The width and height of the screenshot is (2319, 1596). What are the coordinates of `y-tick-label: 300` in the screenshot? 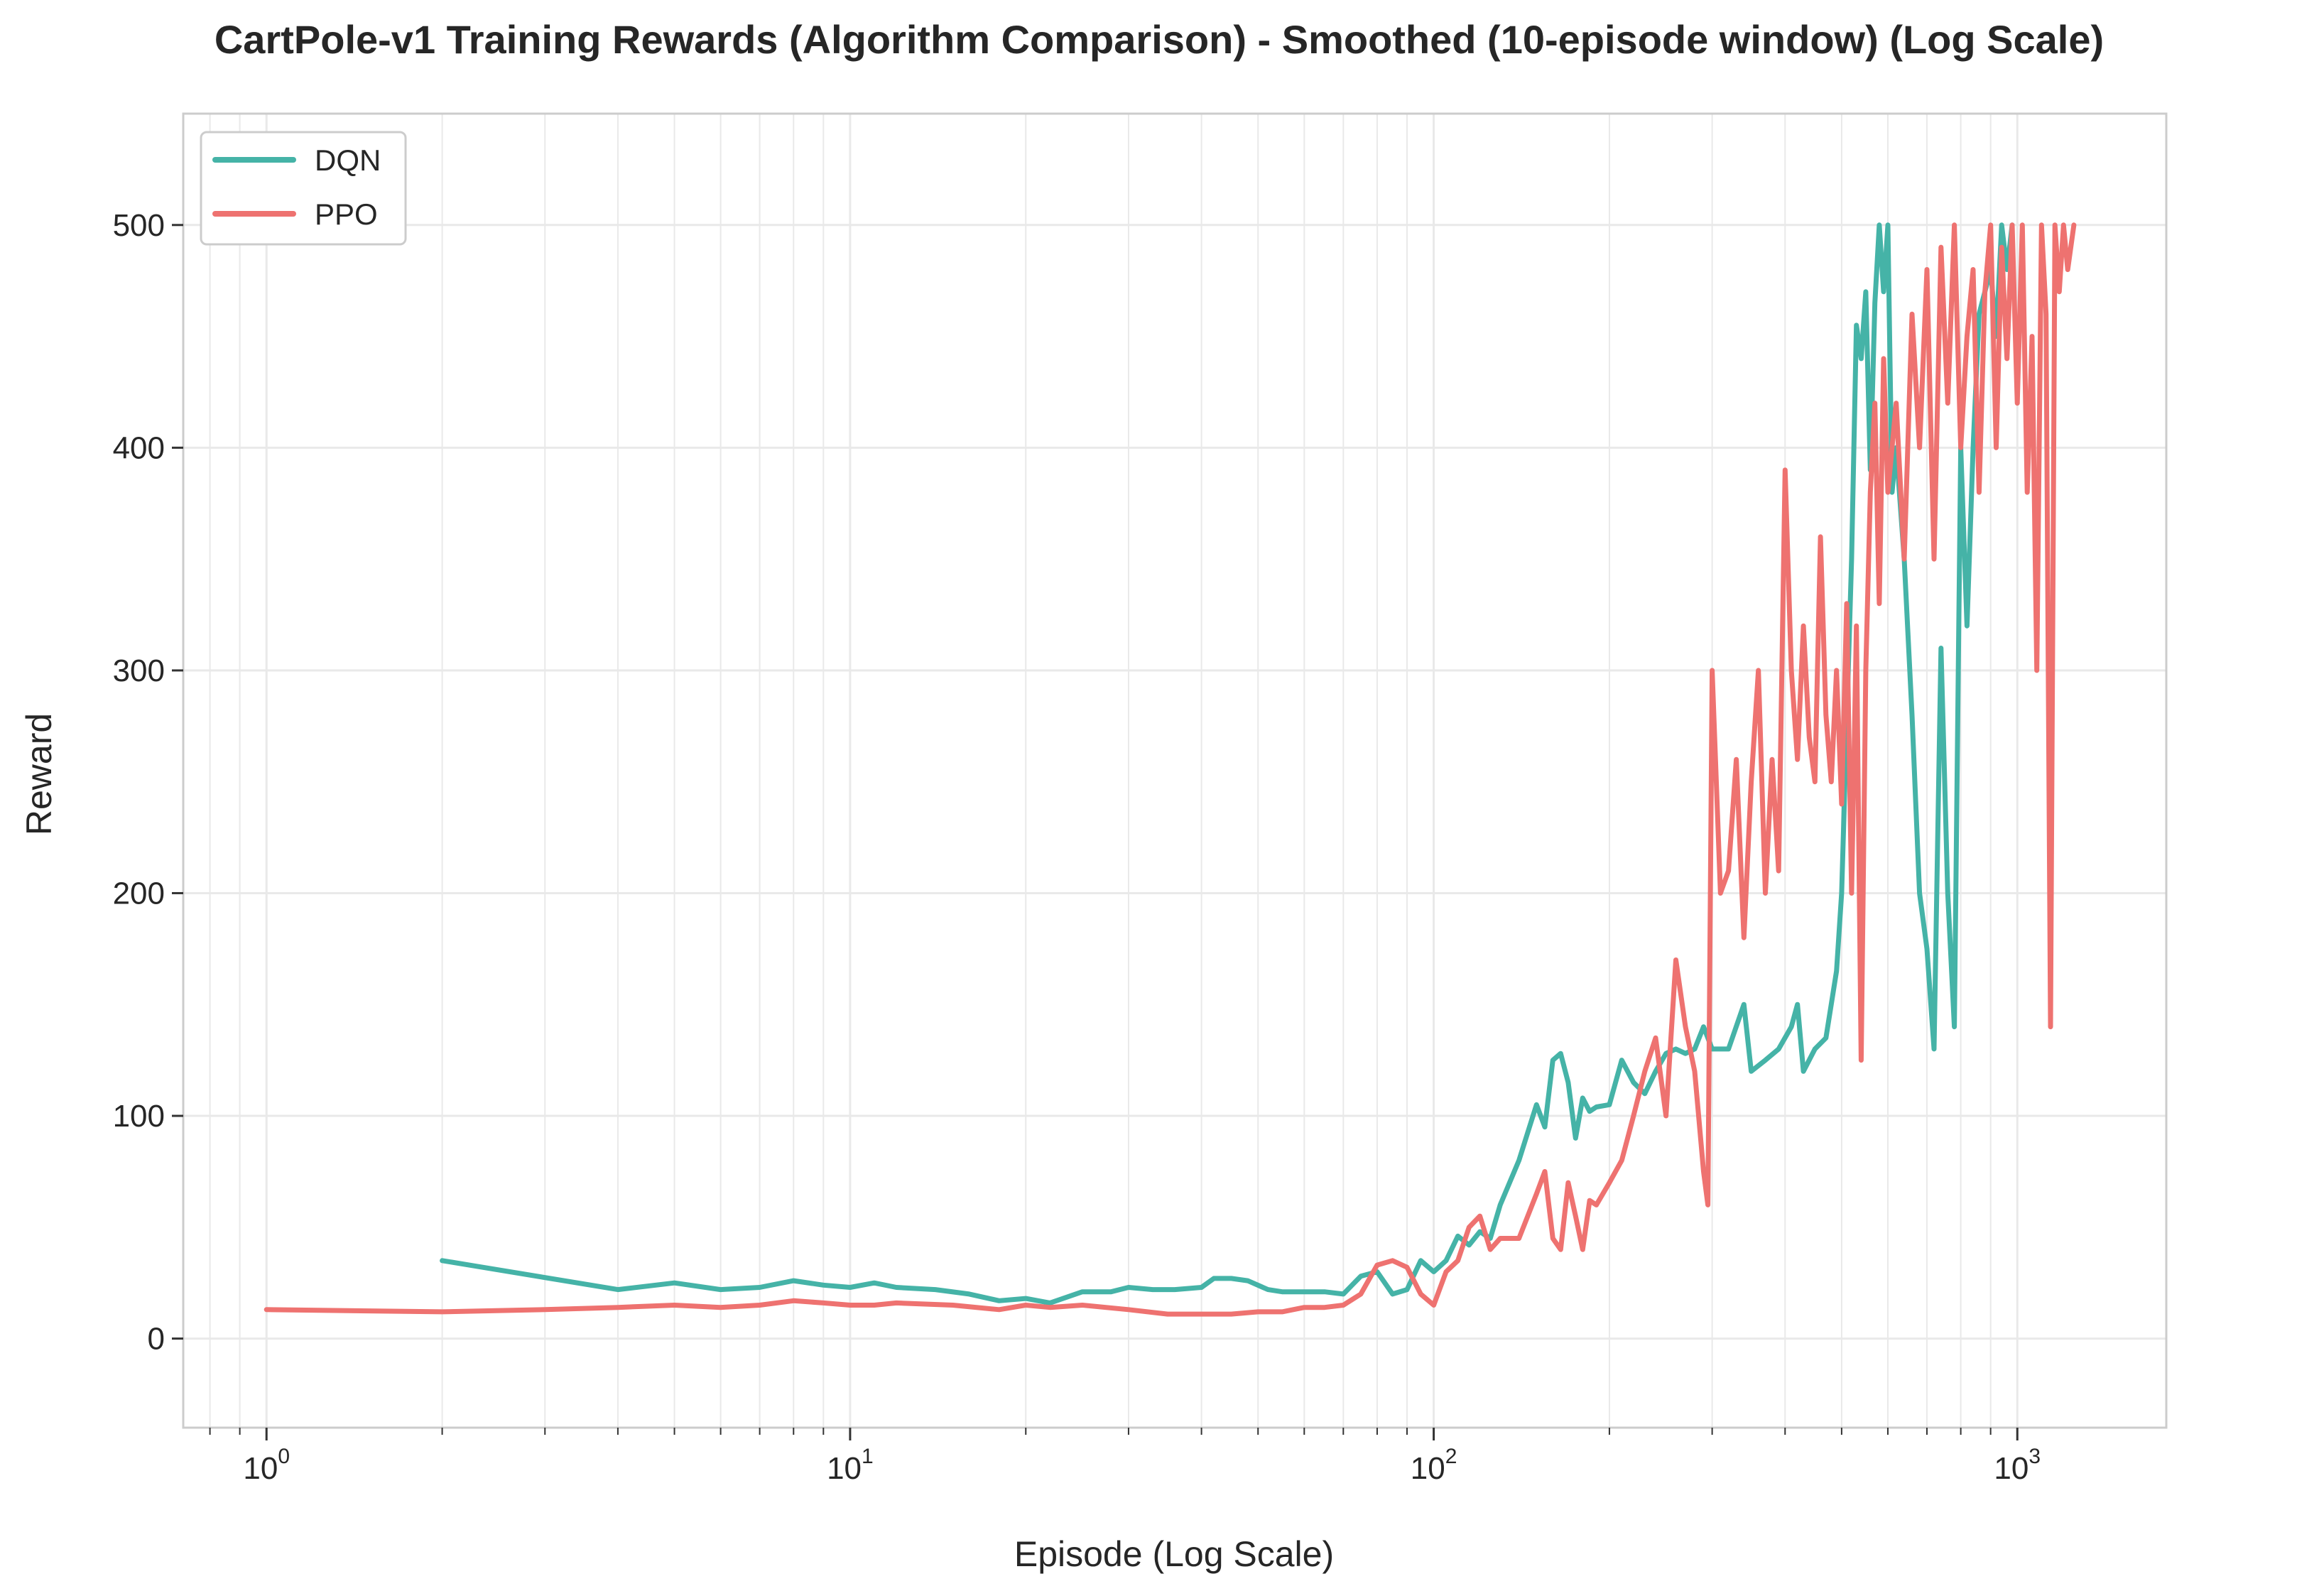 It's located at (139, 670).